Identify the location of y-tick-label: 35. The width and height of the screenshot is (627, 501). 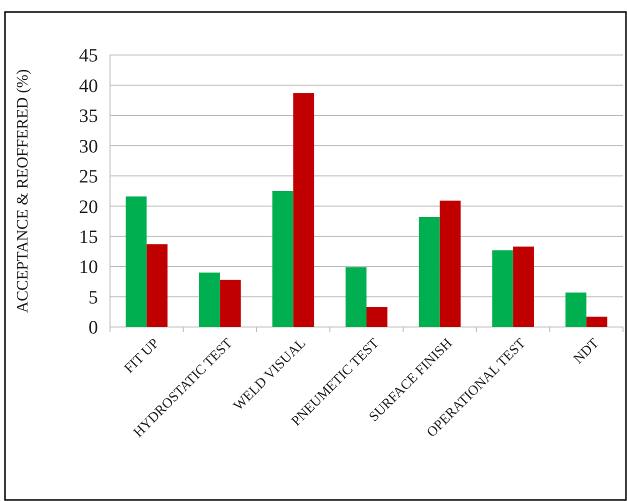
(88, 117).